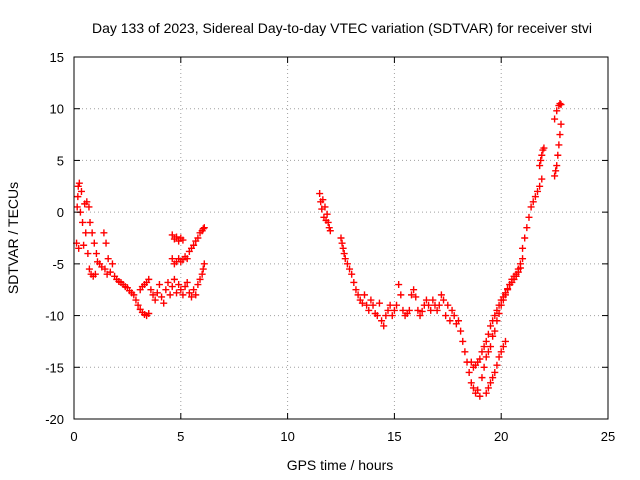 This screenshot has width=640, height=480. Describe the element at coordinates (73, 436) in the screenshot. I see `x-tick-label: 0` at that location.